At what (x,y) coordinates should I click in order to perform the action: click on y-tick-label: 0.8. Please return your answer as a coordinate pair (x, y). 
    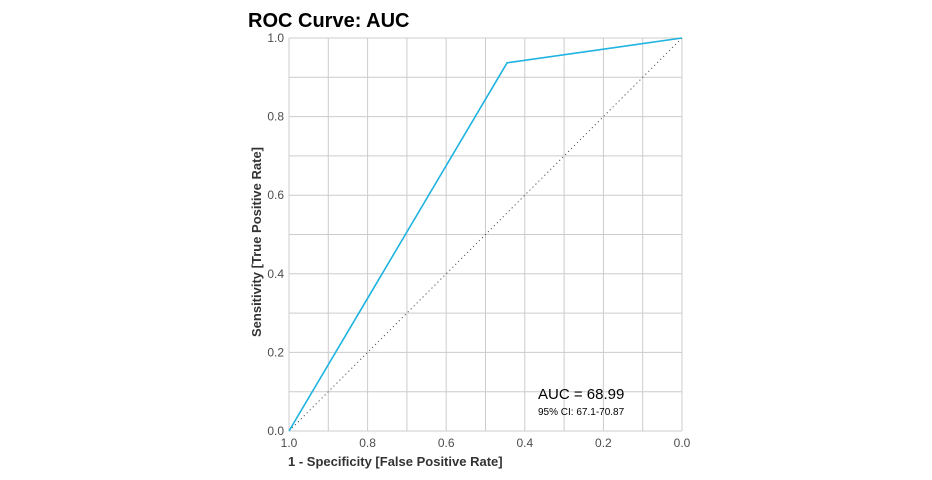
    Looking at the image, I should click on (275, 117).